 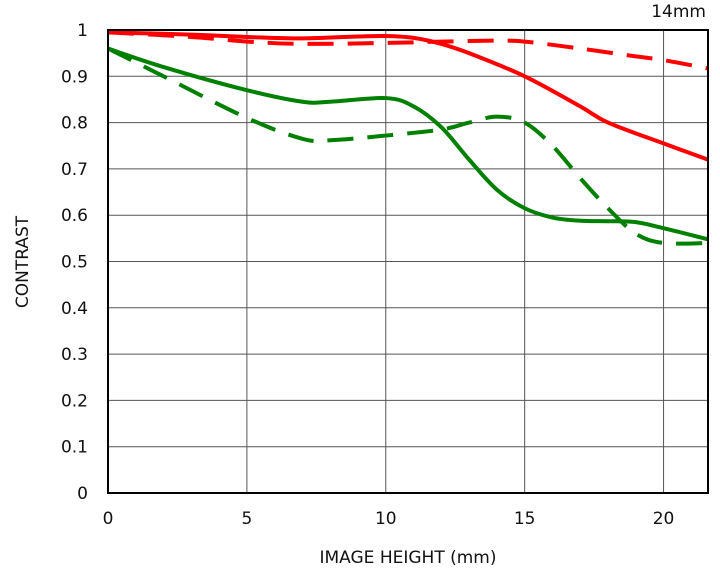 What do you see at coordinates (678, 12) in the screenshot?
I see `chart-title: 14mm` at bounding box center [678, 12].